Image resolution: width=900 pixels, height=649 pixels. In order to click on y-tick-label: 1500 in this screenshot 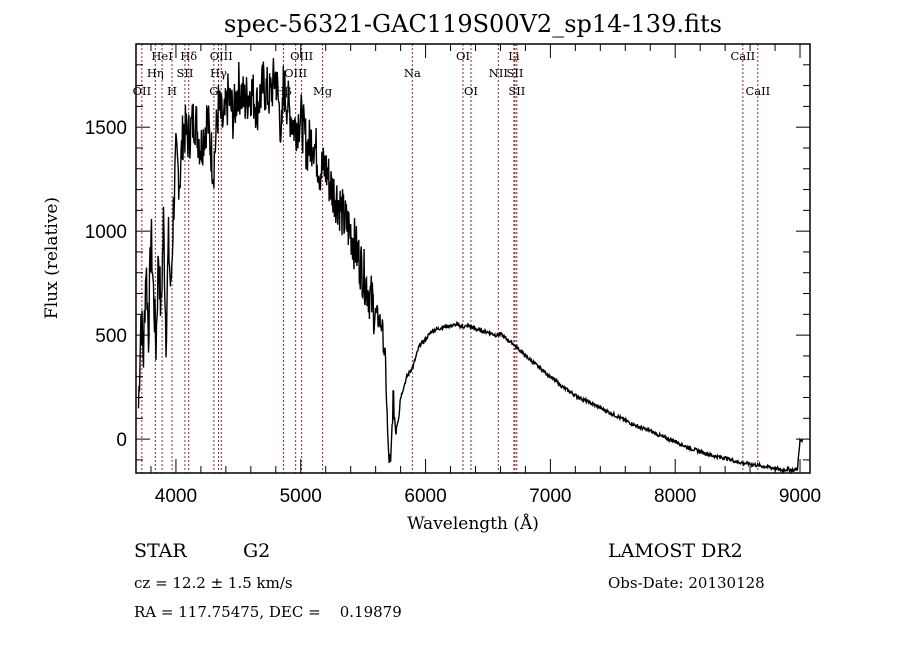, I will do `click(106, 128)`.